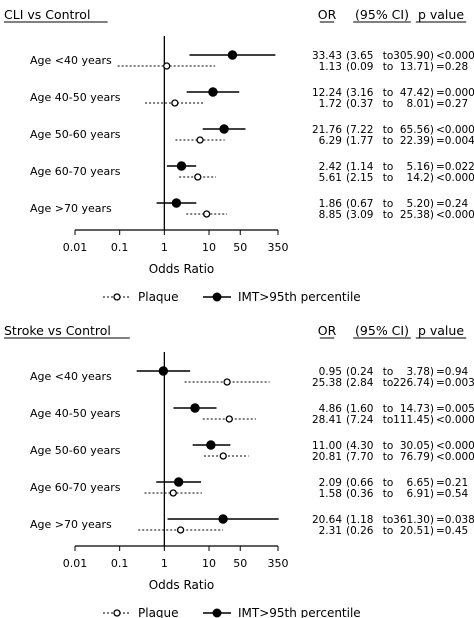  Describe the element at coordinates (330, 531) in the screenshot. I see `plaque-or-value: 2.31` at that location.